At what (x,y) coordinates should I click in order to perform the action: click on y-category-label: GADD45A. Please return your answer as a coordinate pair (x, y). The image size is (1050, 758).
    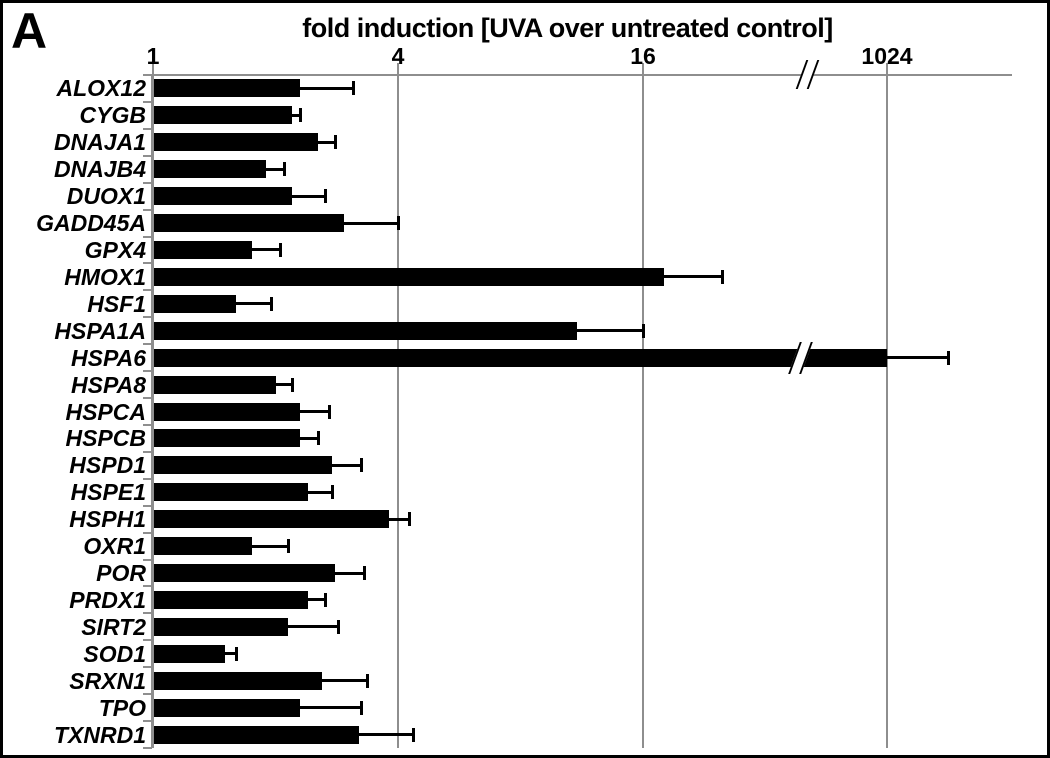
    Looking at the image, I should click on (91, 223).